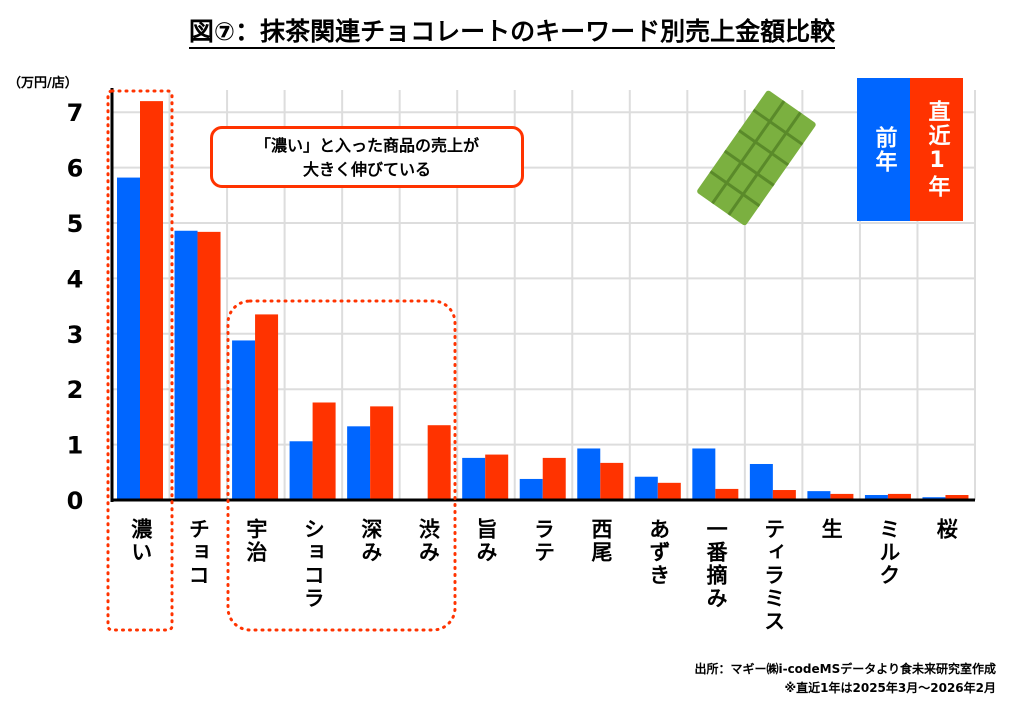 The image size is (1024, 709). Describe the element at coordinates (75, 279) in the screenshot. I see `y-tick-label: 4` at that location.